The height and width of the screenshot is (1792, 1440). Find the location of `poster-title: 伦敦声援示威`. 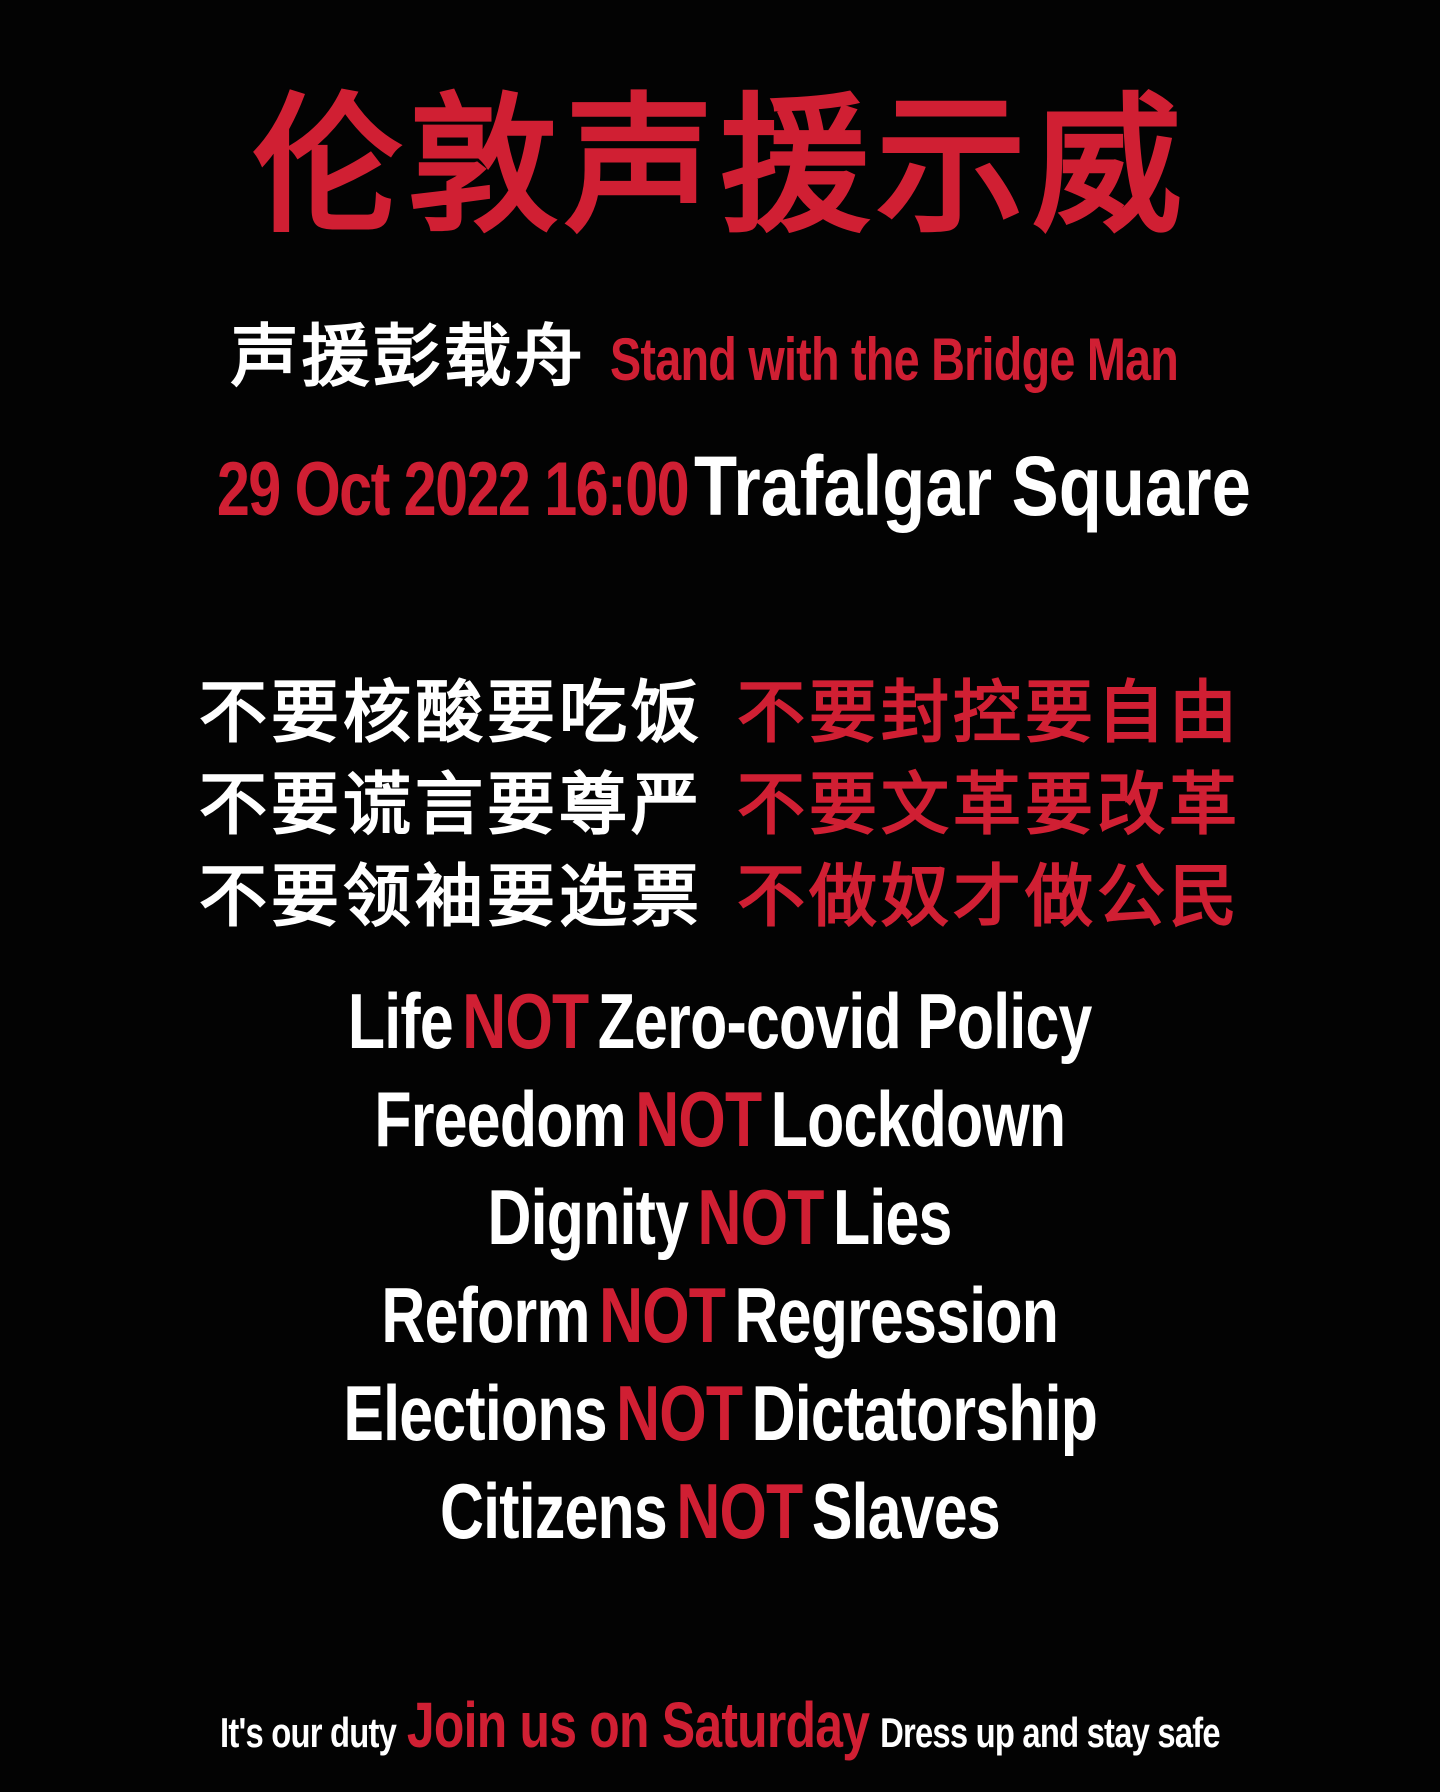

poster-title: 伦敦声援示威 is located at coordinates (719, 167).